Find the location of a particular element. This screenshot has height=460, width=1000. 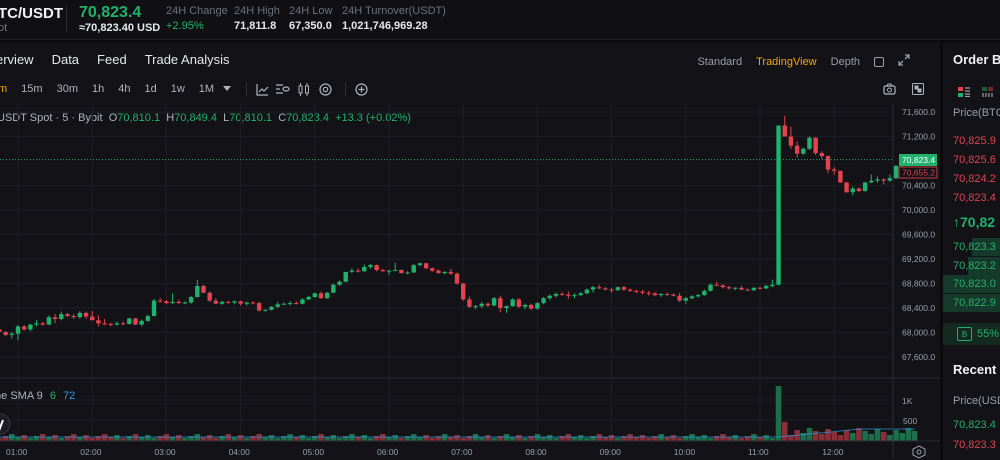

ask-row: 70,823.4 is located at coordinates (974, 198).